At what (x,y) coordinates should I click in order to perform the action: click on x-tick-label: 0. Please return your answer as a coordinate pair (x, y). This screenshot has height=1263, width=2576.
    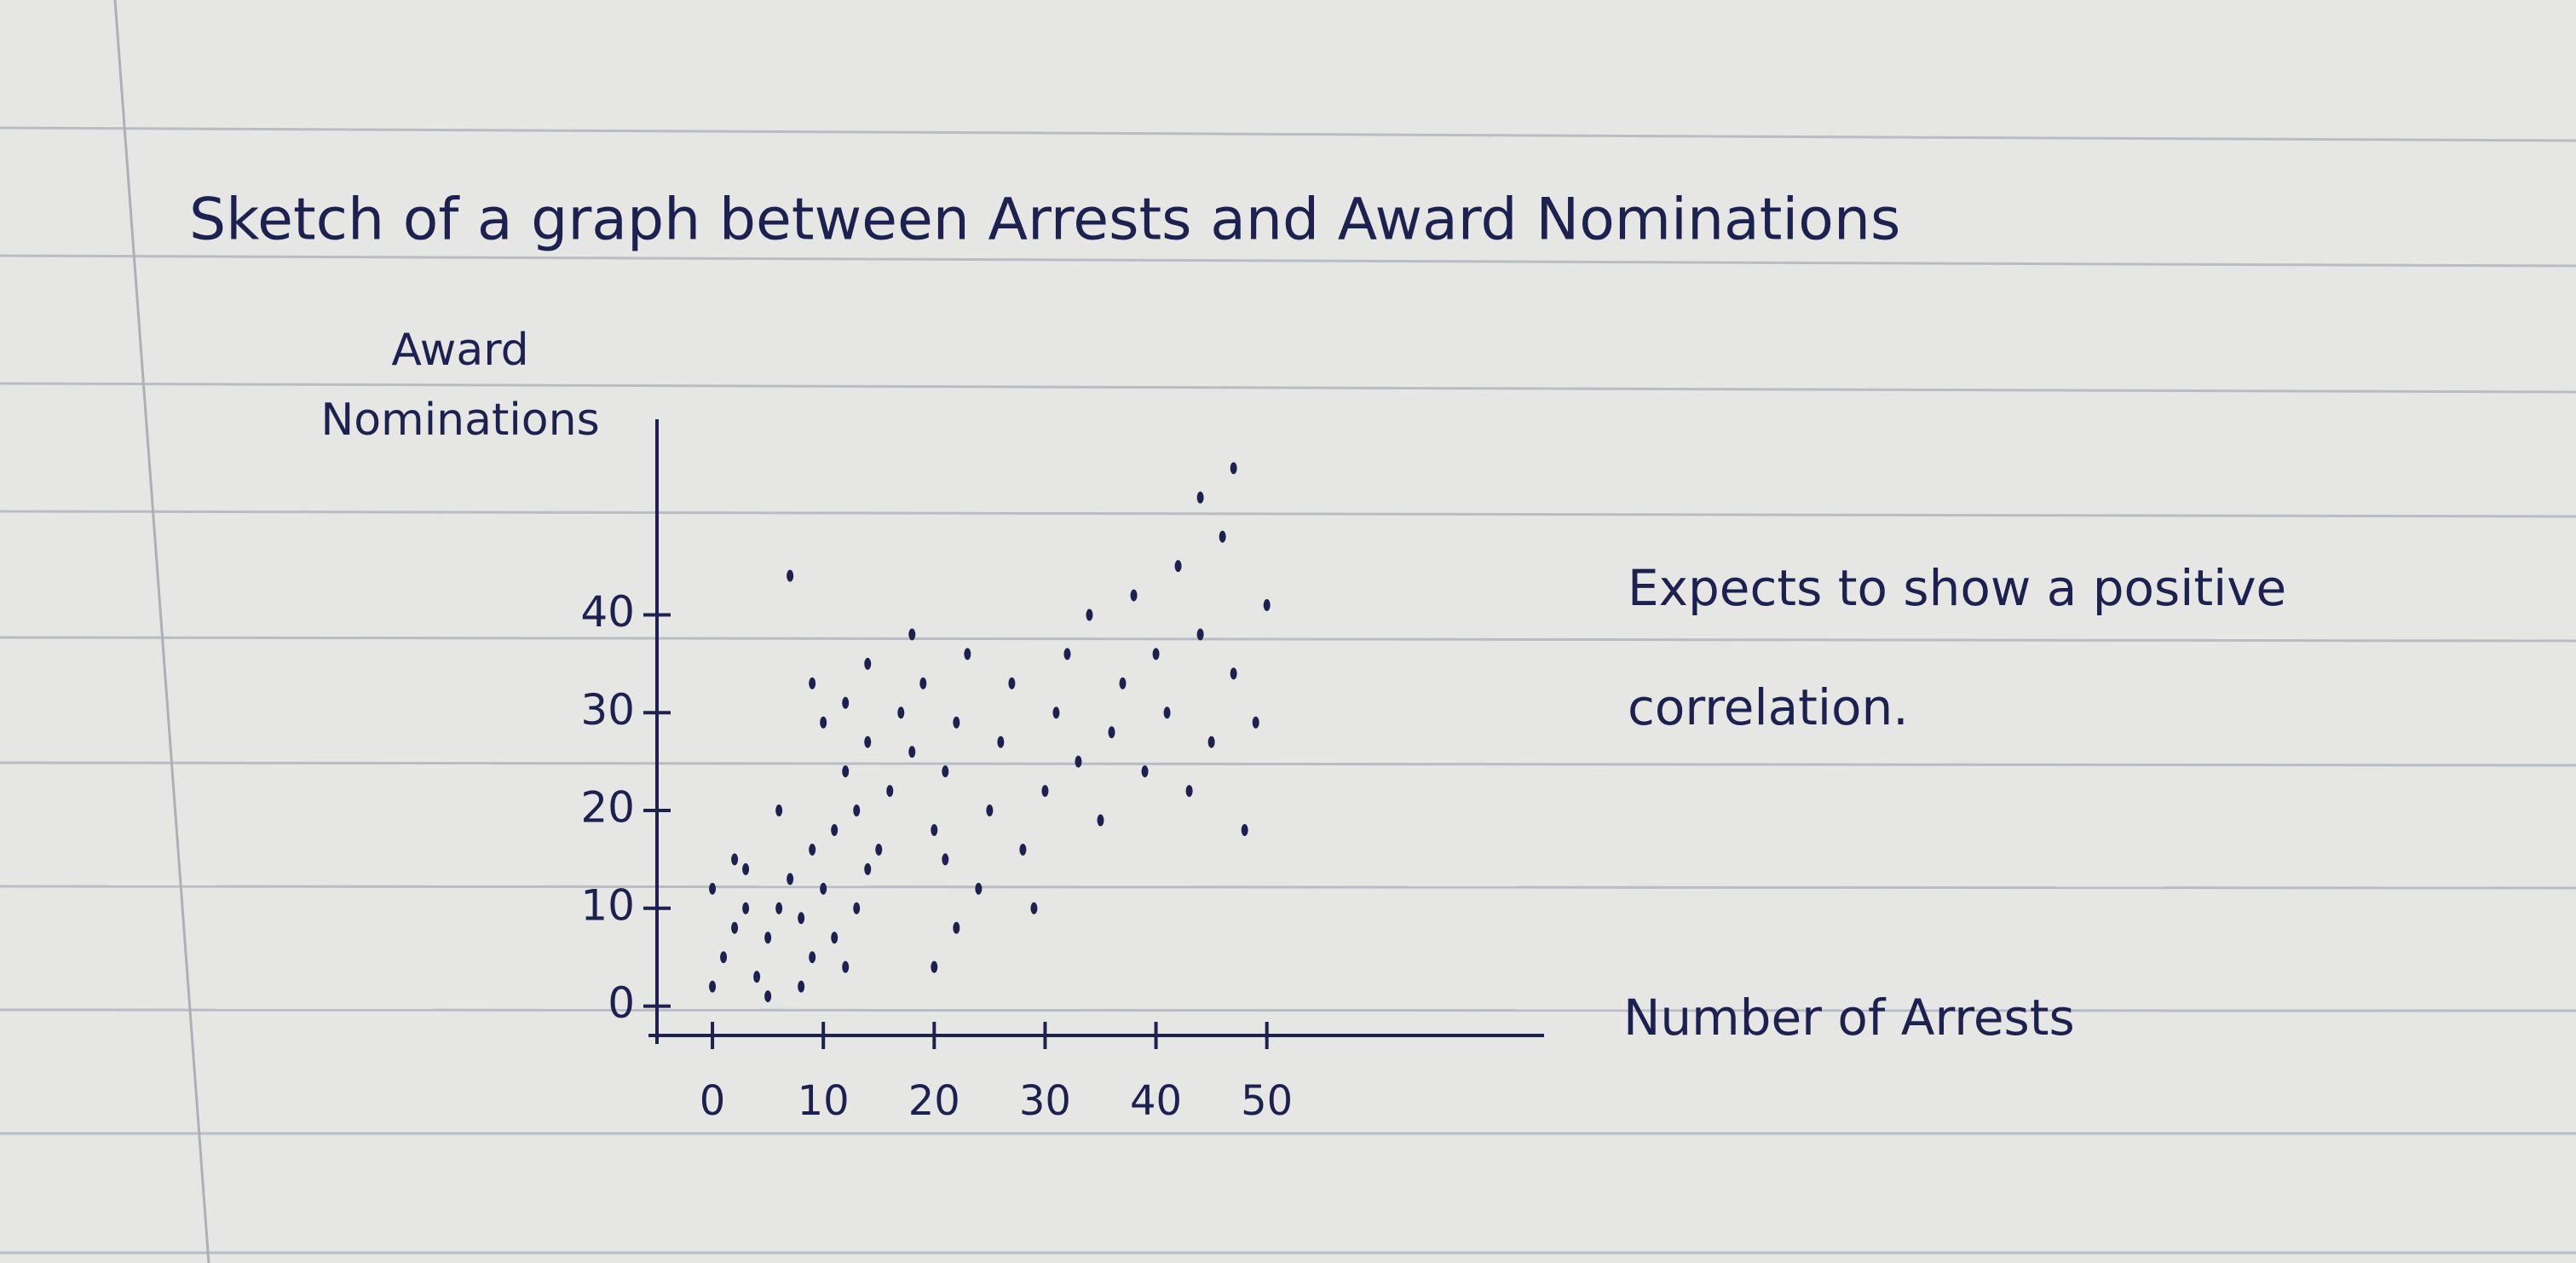
    Looking at the image, I should click on (713, 1101).